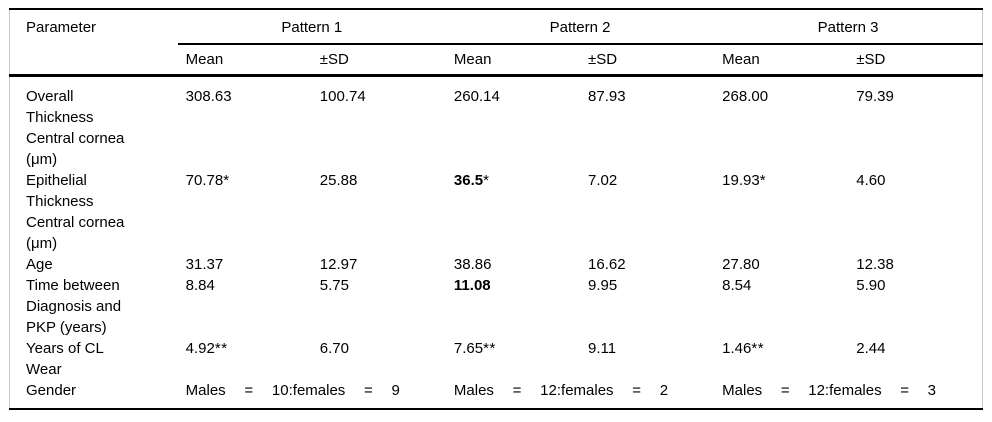  I want to click on mean-cell: 4.92**, so click(245, 359).